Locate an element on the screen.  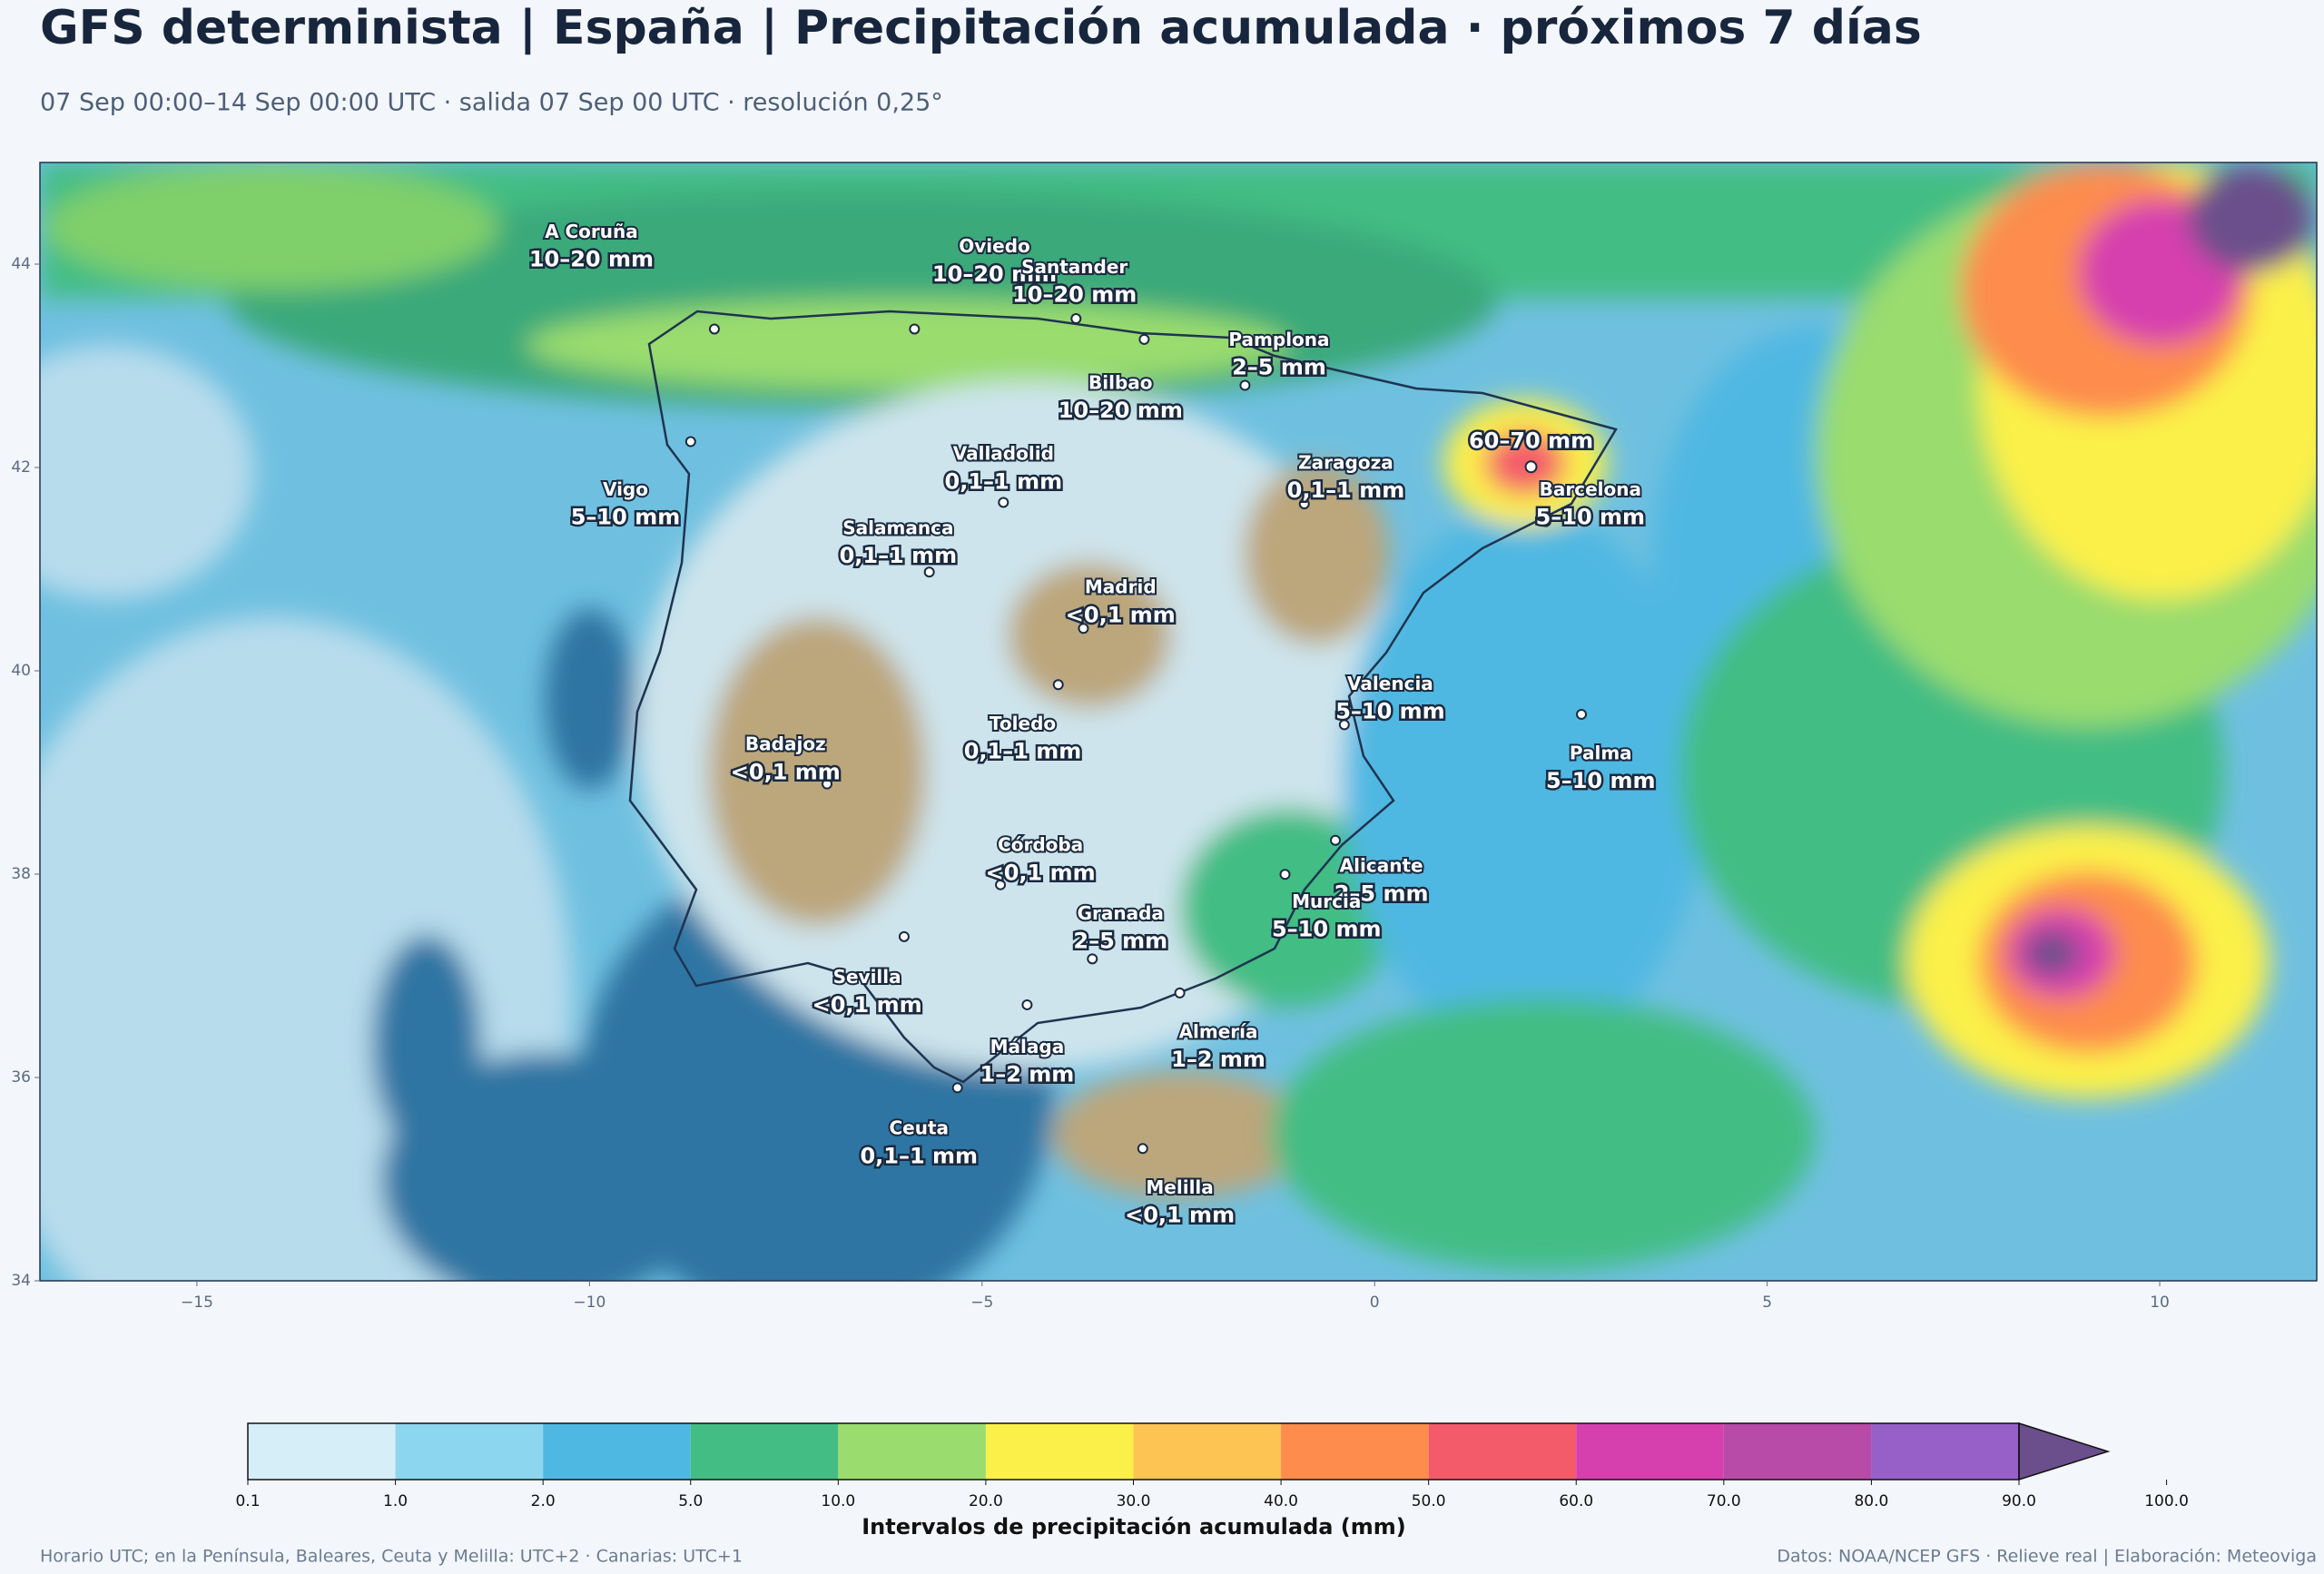
city-name: Málaga is located at coordinates (1027, 1047).